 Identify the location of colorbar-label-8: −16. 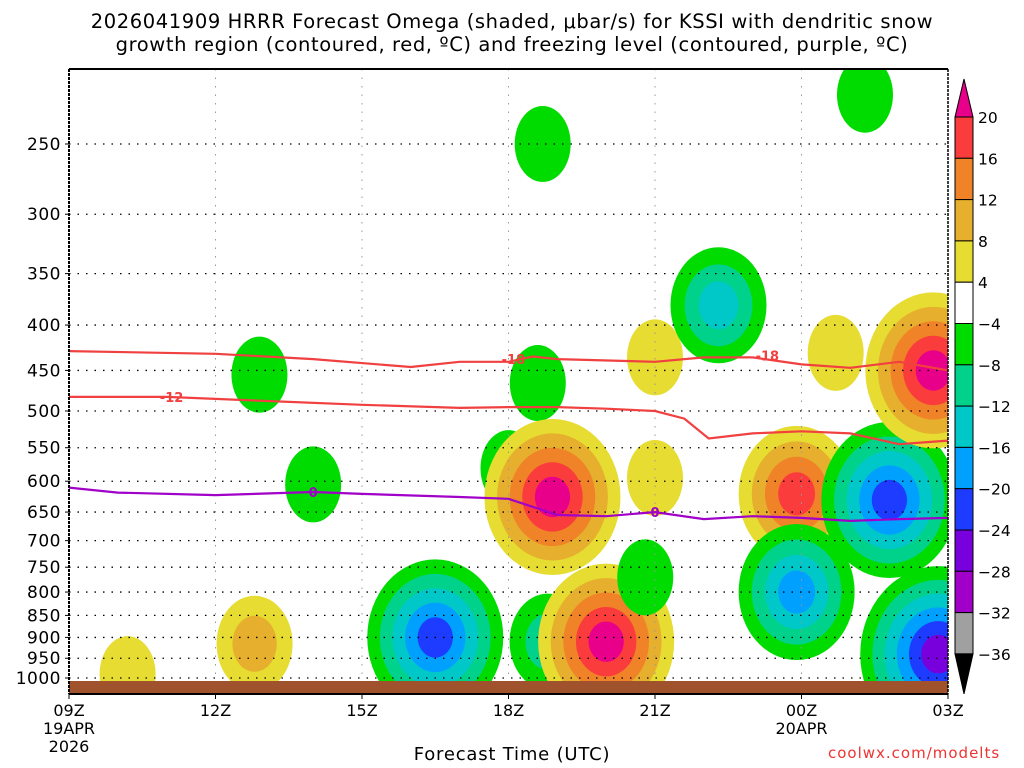
(994, 448).